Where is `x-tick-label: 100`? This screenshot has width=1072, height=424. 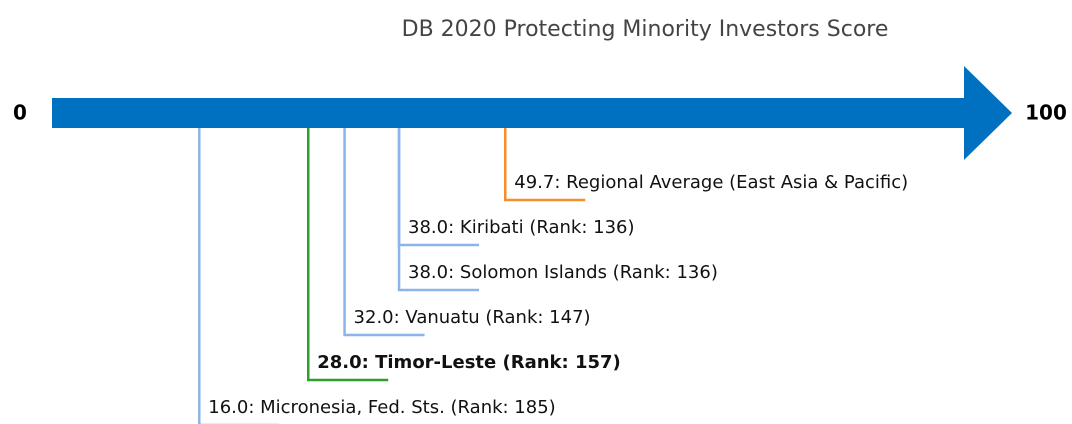 x-tick-label: 100 is located at coordinates (1046, 113).